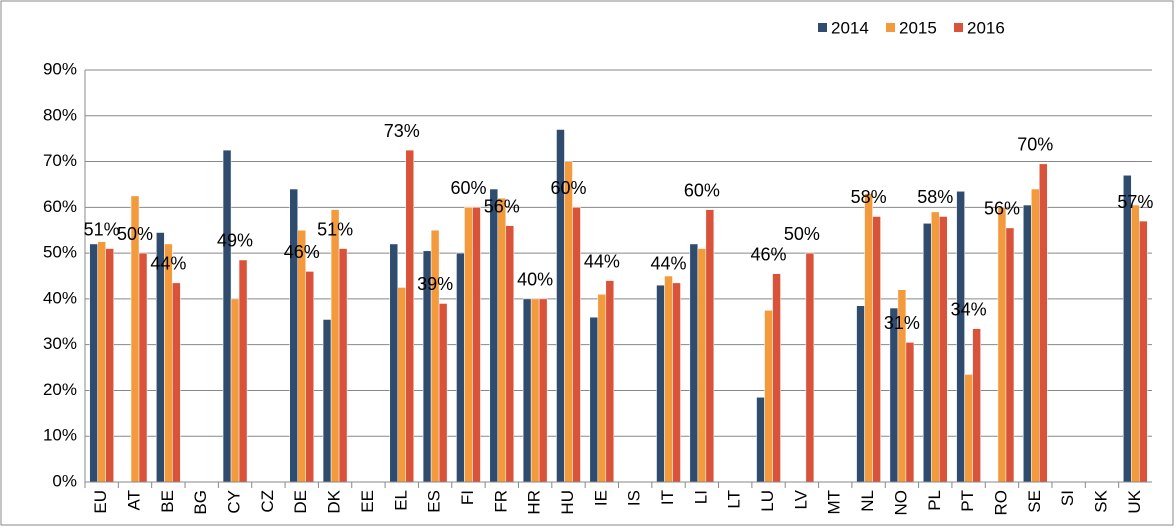 The height and width of the screenshot is (528, 1176). What do you see at coordinates (134, 500) in the screenshot?
I see `x-tick-label: AT` at bounding box center [134, 500].